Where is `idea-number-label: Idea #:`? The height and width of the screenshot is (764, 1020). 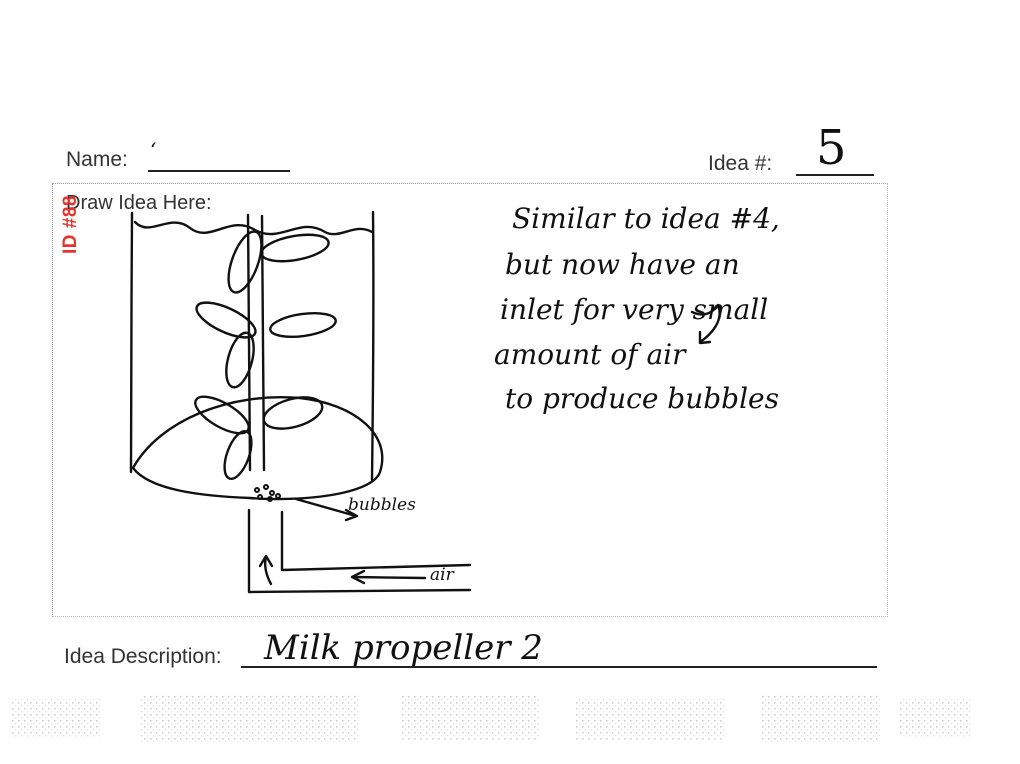 idea-number-label: Idea #: is located at coordinates (740, 163).